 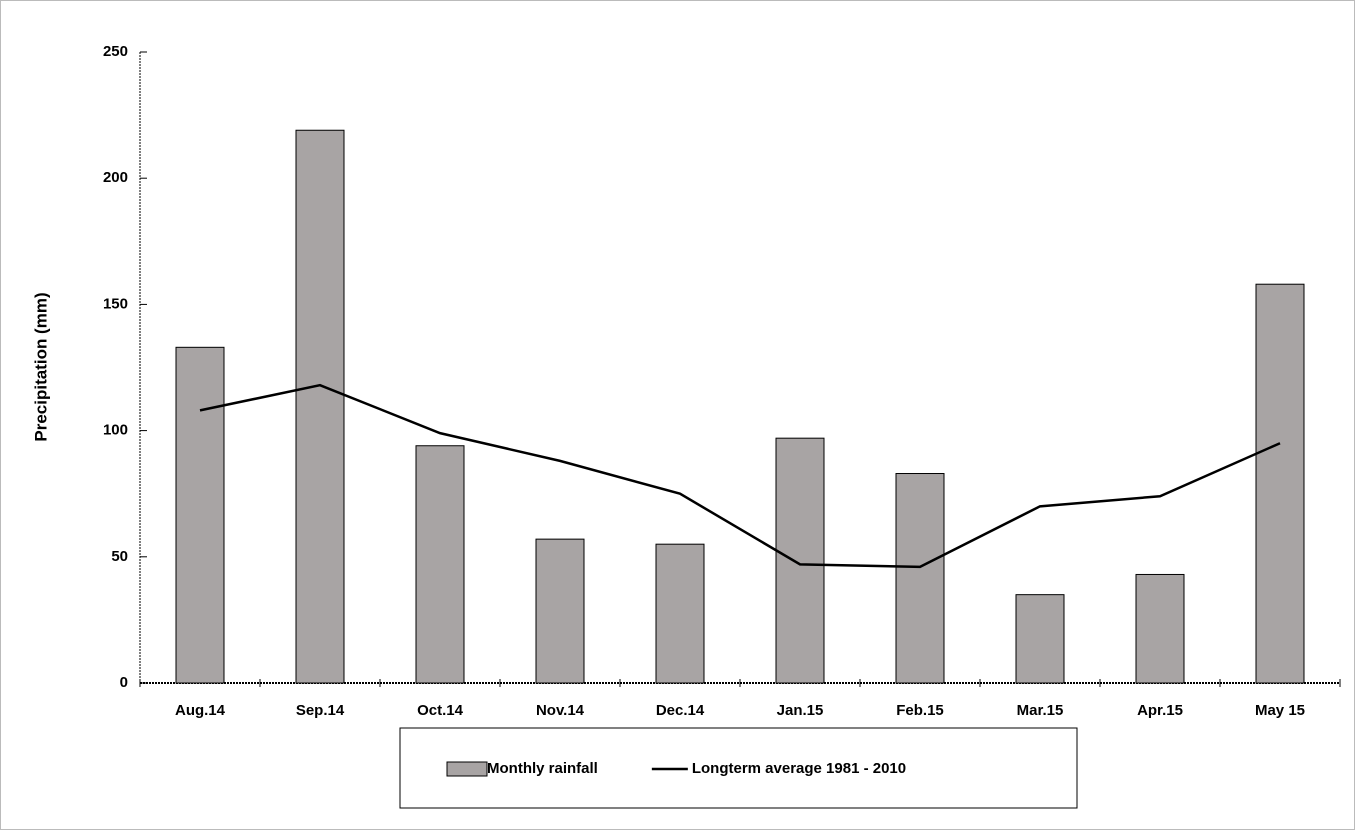 What do you see at coordinates (440, 710) in the screenshot?
I see `x-tick-label: Oct.14` at bounding box center [440, 710].